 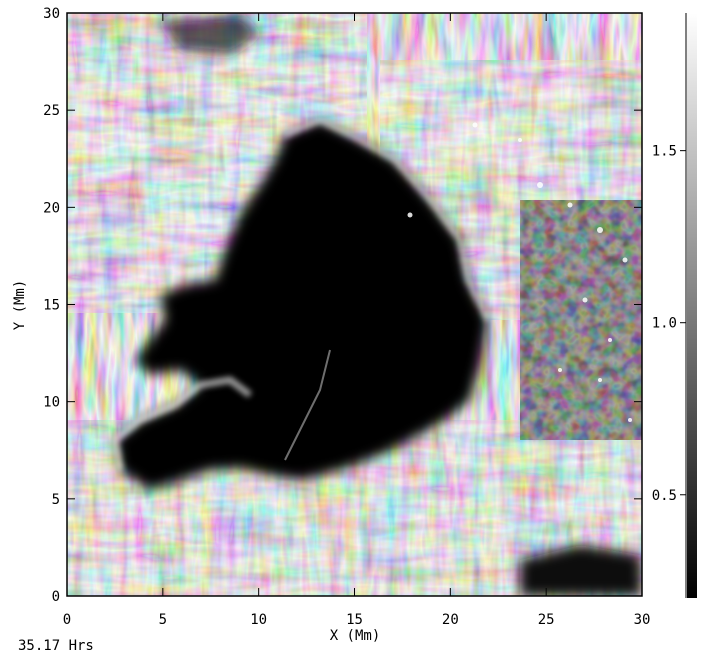 I want to click on x-axis-title: X (Mm), so click(x=355, y=636).